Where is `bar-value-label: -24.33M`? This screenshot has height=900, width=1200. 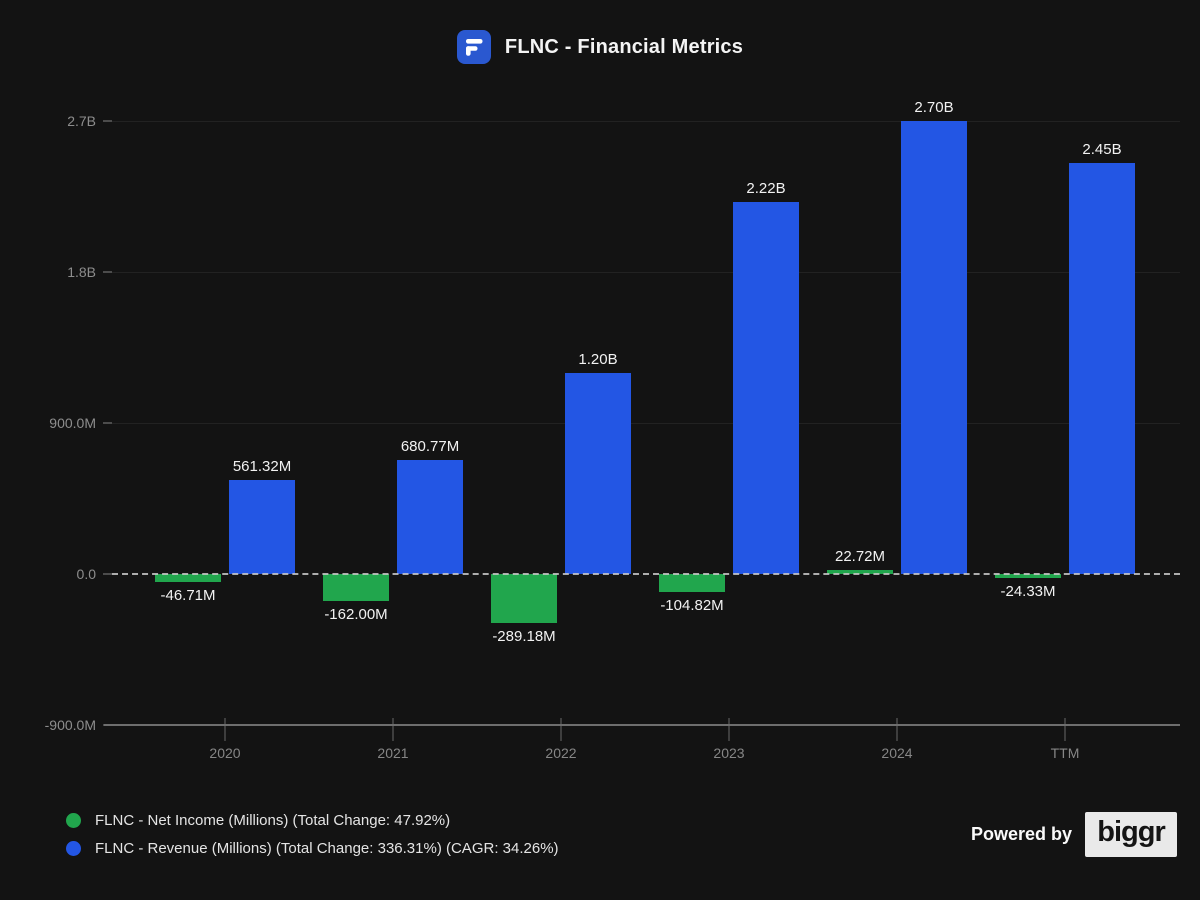
bar-value-label: -24.33M is located at coordinates (1028, 592).